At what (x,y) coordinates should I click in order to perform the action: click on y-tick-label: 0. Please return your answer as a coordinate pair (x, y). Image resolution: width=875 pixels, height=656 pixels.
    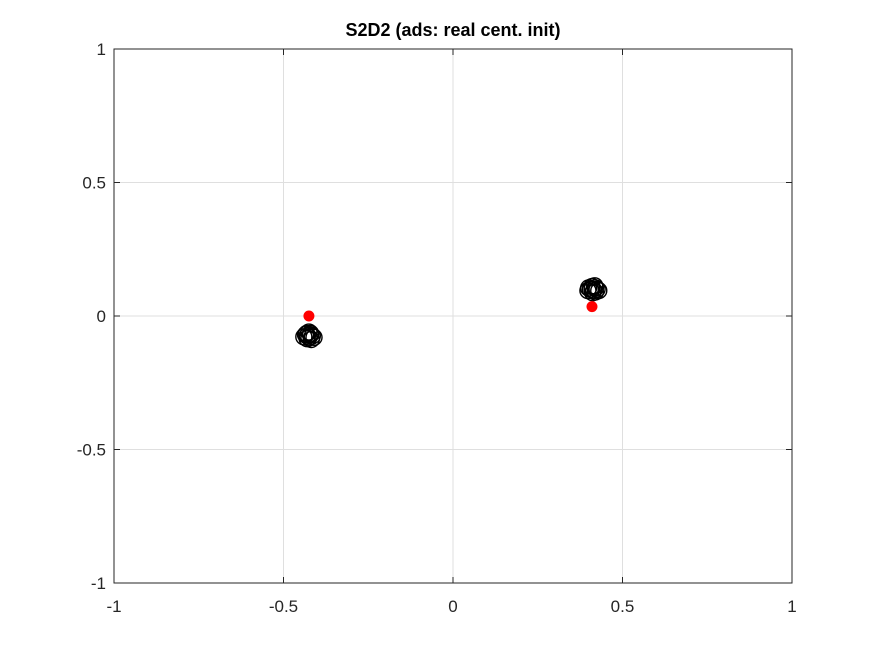
    Looking at the image, I should click on (101, 316).